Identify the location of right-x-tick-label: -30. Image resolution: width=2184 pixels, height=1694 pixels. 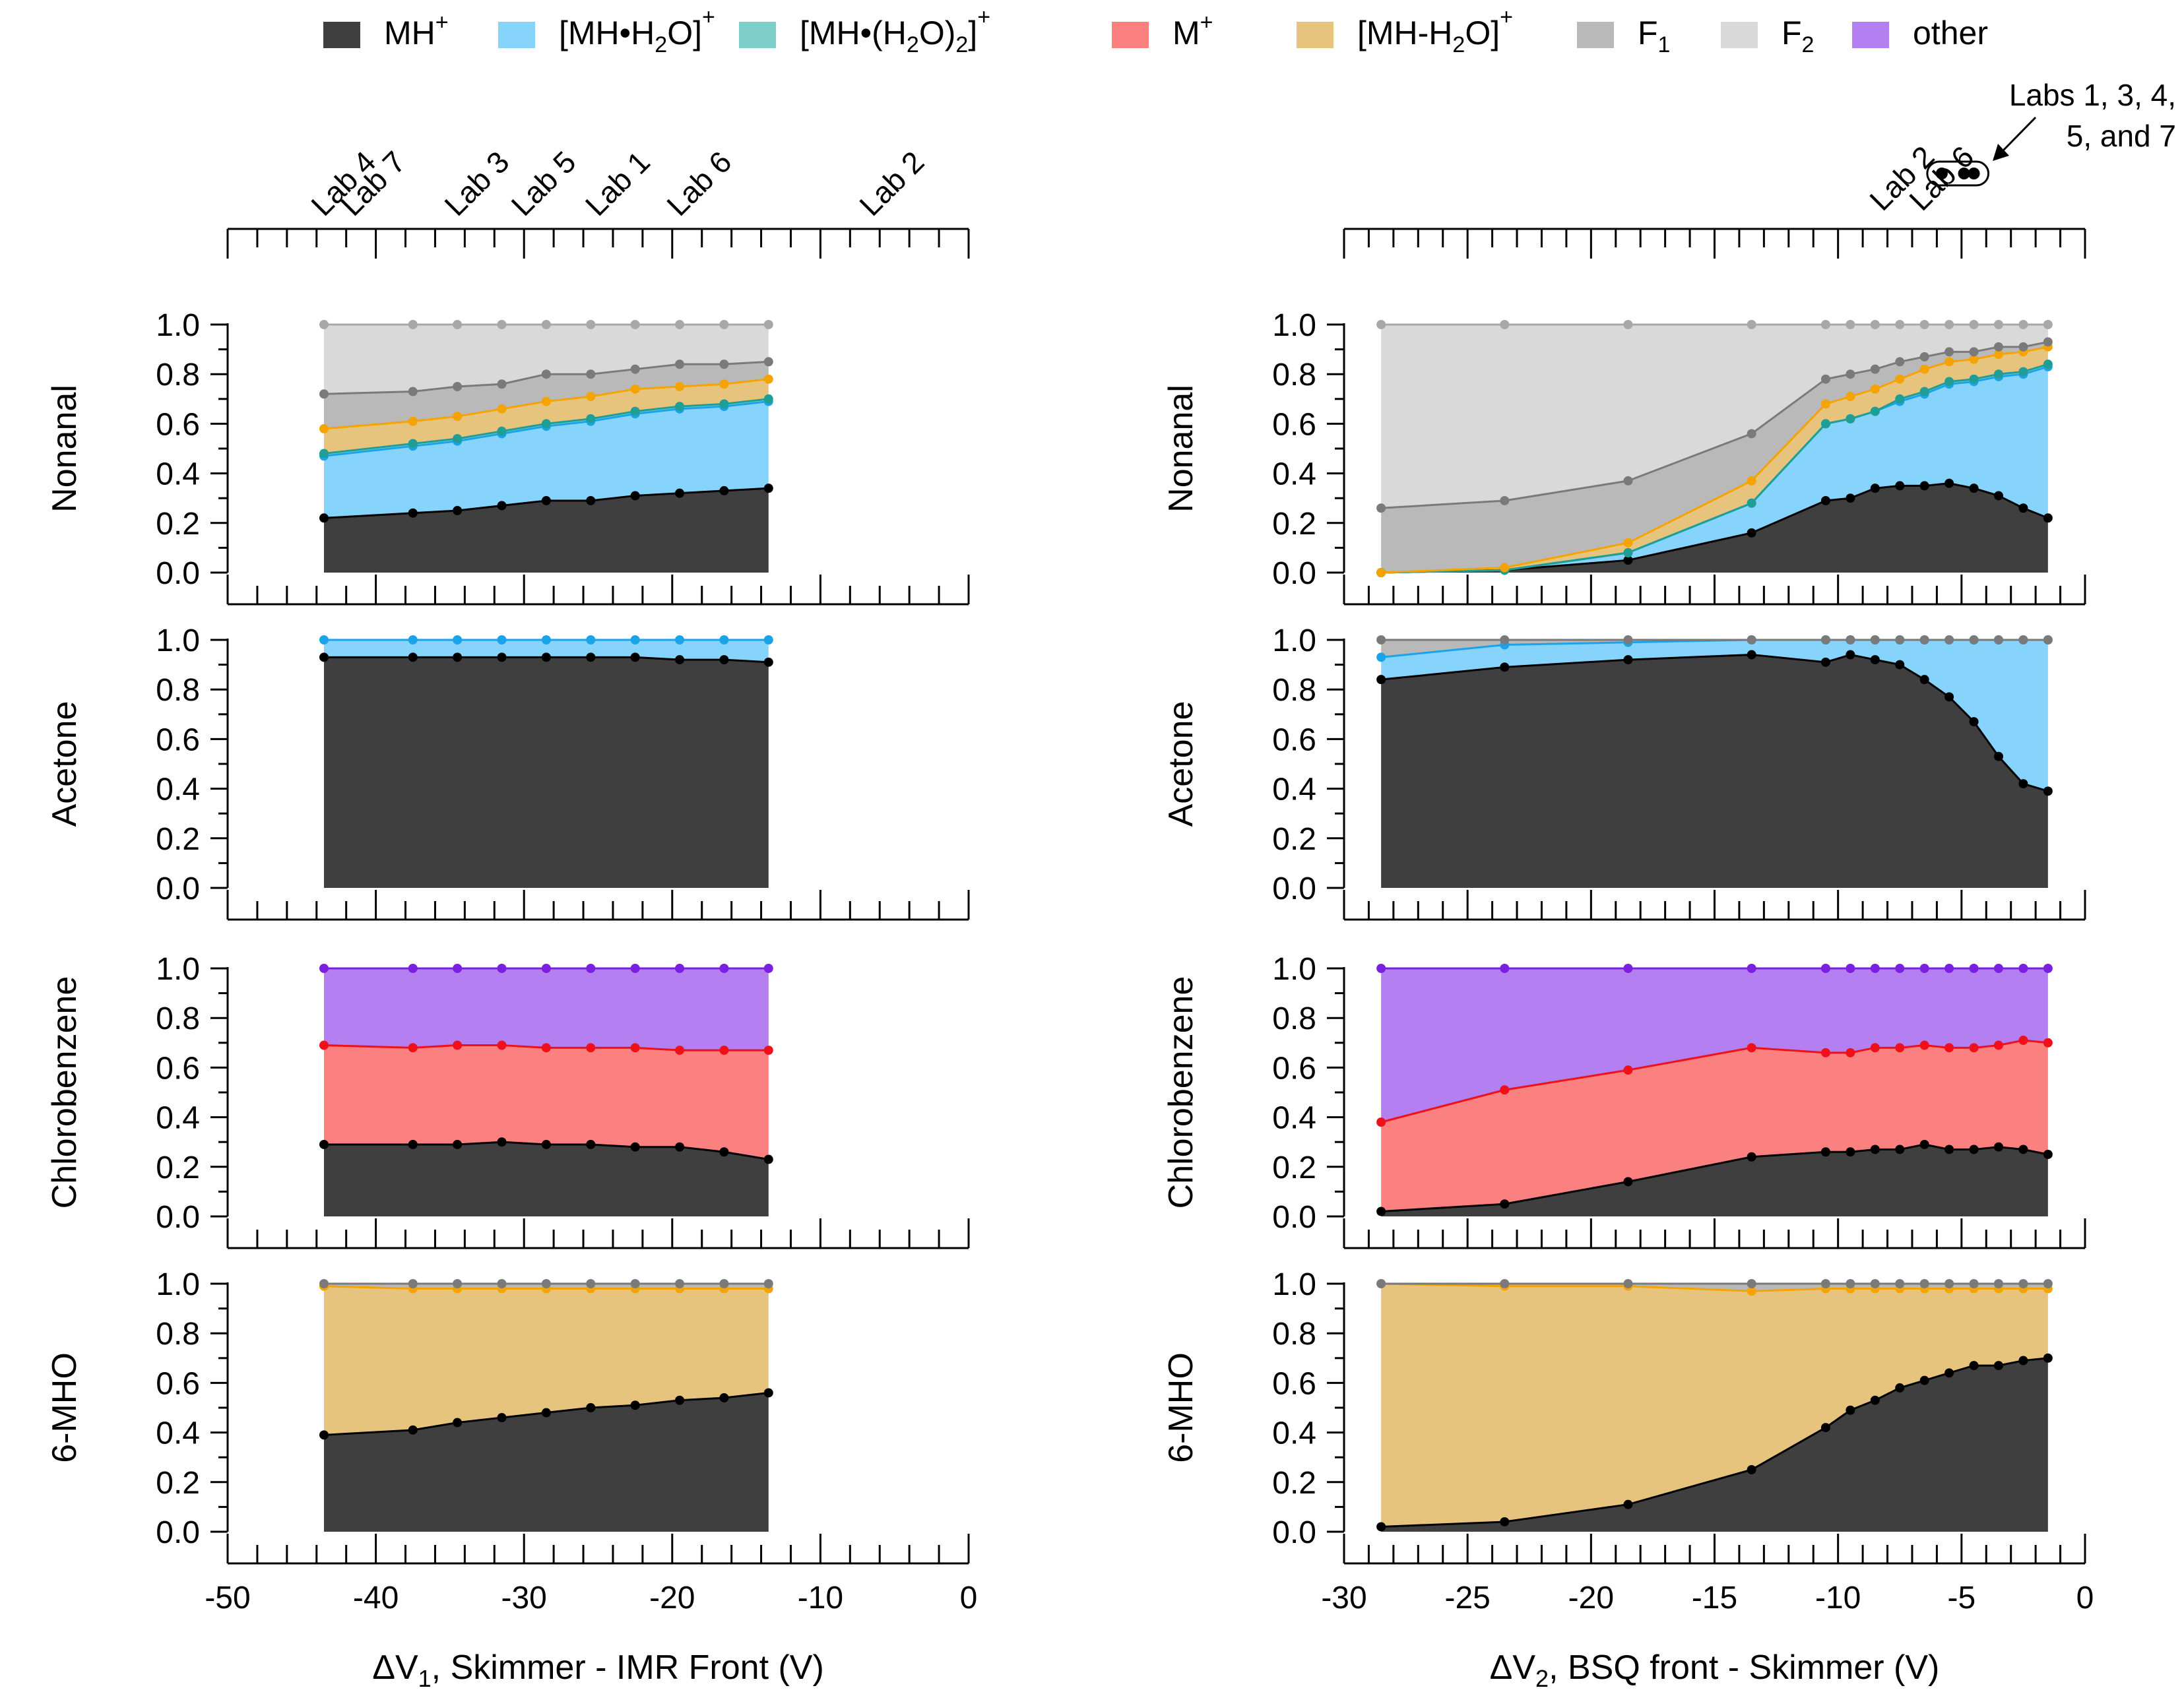
(1343, 1598).